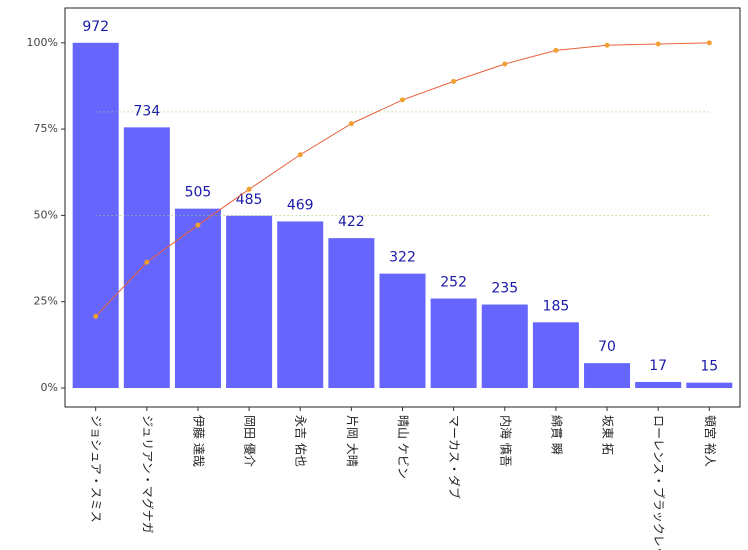  Describe the element at coordinates (556, 306) in the screenshot. I see `value-label: 185` at that location.